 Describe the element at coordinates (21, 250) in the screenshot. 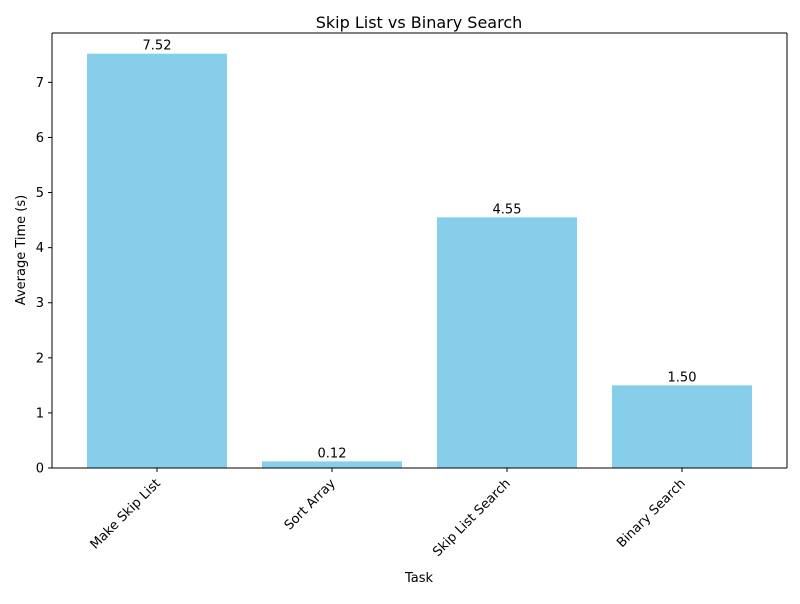

I see `y-axis-label: Average Time (s)` at that location.